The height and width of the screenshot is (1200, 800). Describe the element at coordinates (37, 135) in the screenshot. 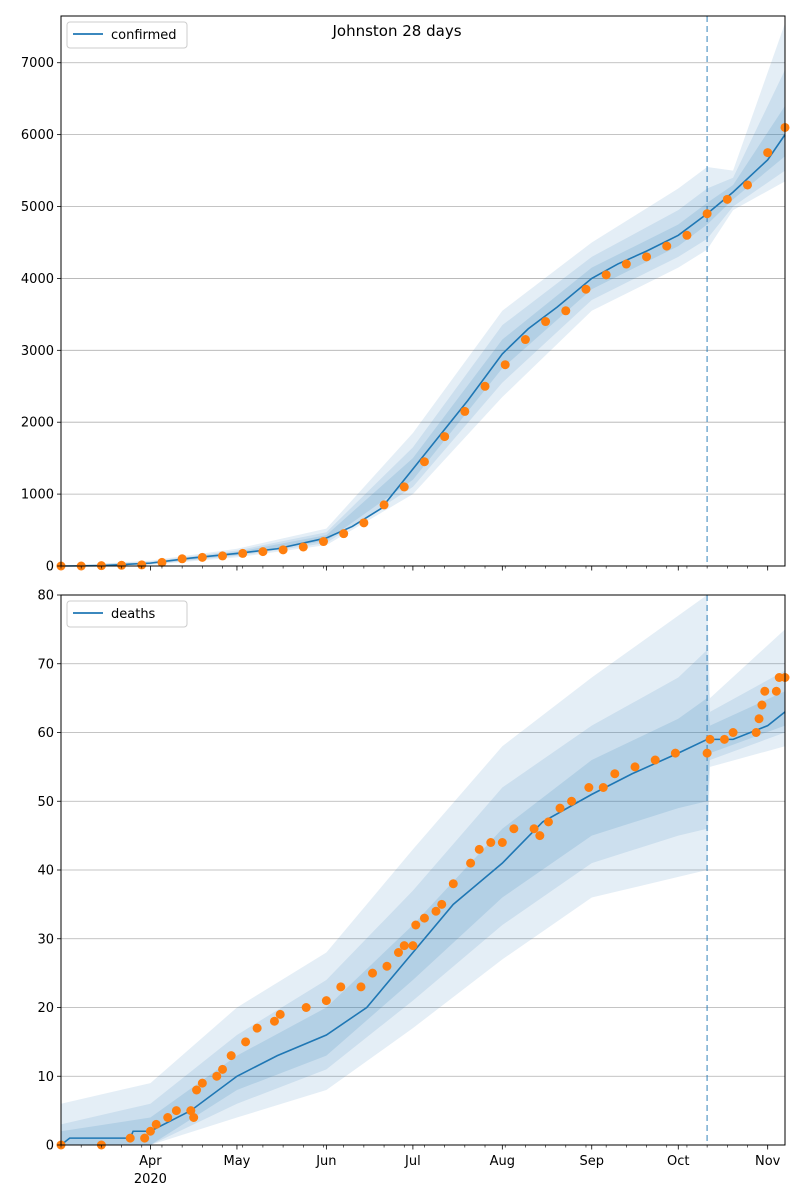

I see `y-tick-label: 6000` at that location.